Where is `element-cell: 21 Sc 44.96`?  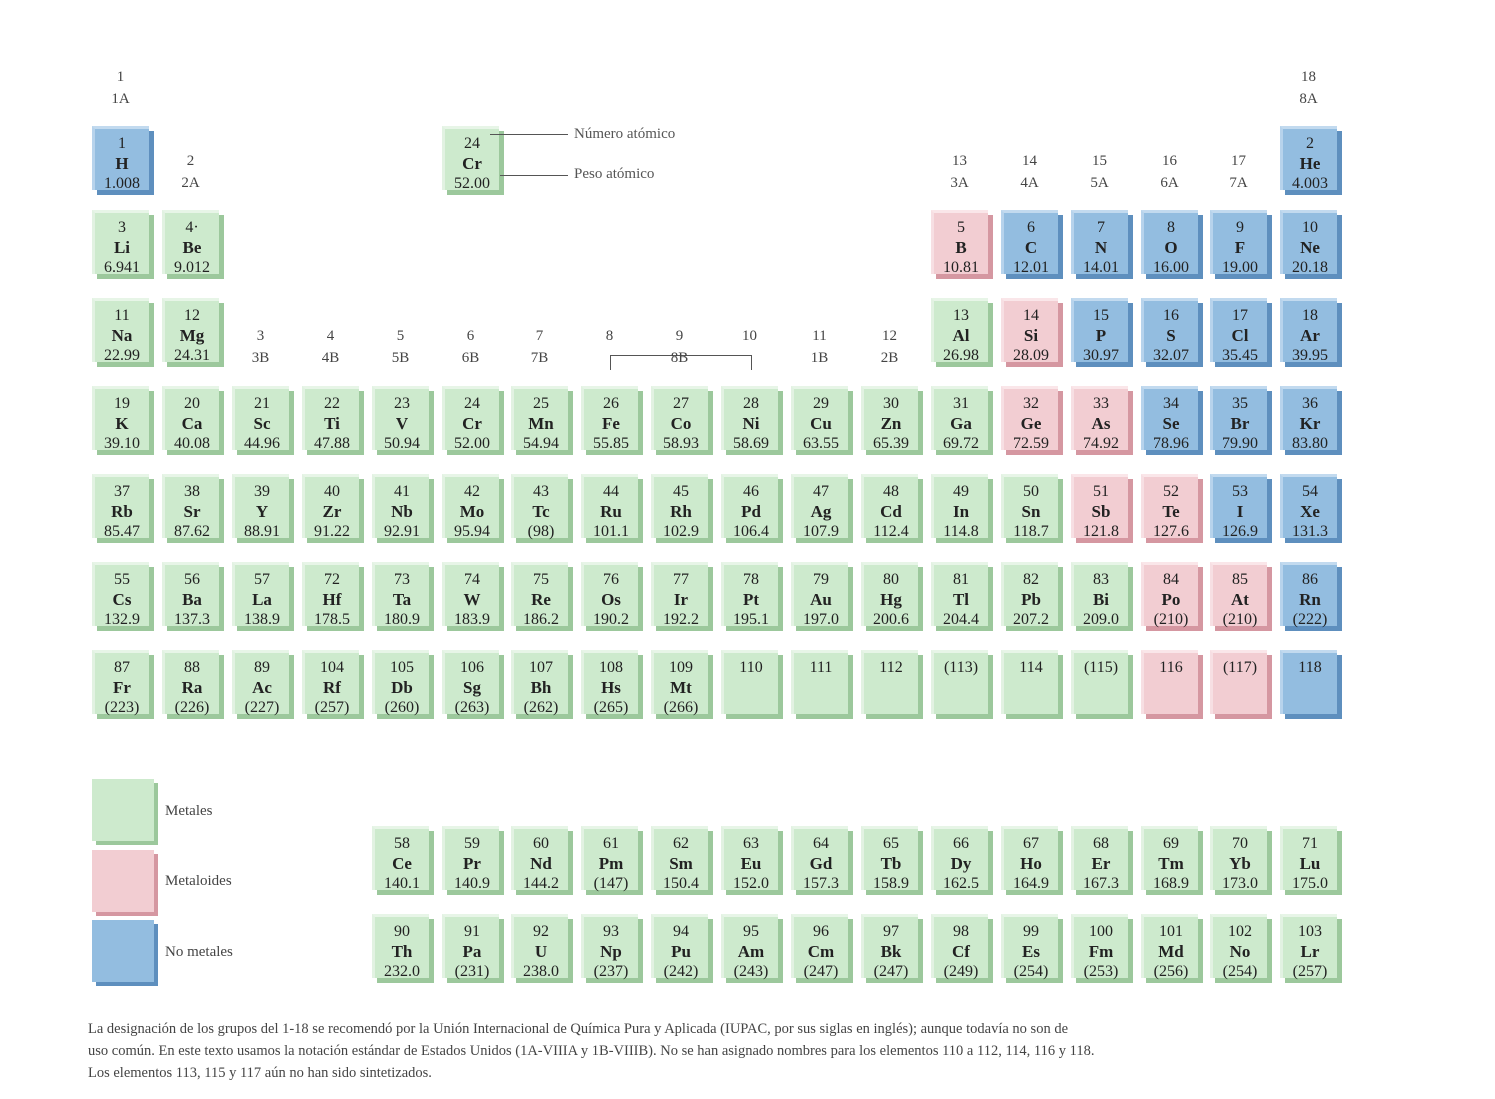 element-cell: 21 Sc 44.96 is located at coordinates (260, 419).